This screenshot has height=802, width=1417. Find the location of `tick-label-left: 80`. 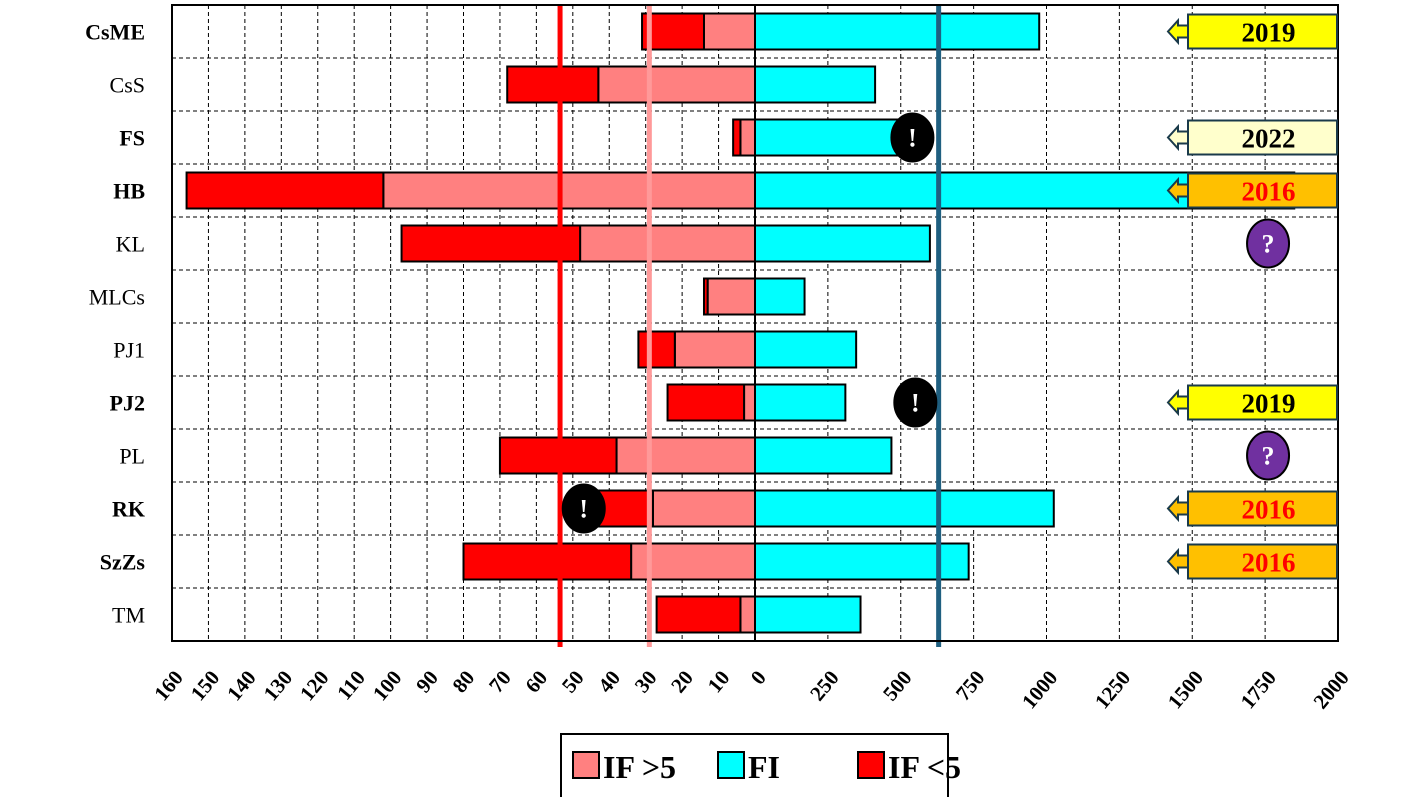

tick-label-left: 80 is located at coordinates (463, 682).